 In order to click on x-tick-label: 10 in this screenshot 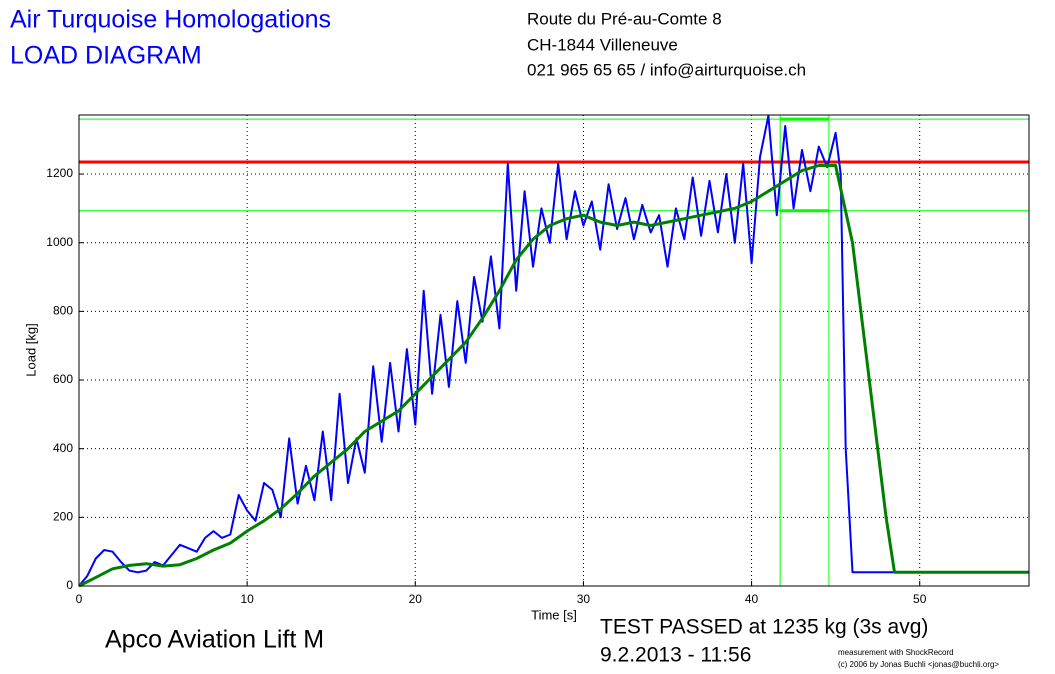, I will do `click(247, 599)`.